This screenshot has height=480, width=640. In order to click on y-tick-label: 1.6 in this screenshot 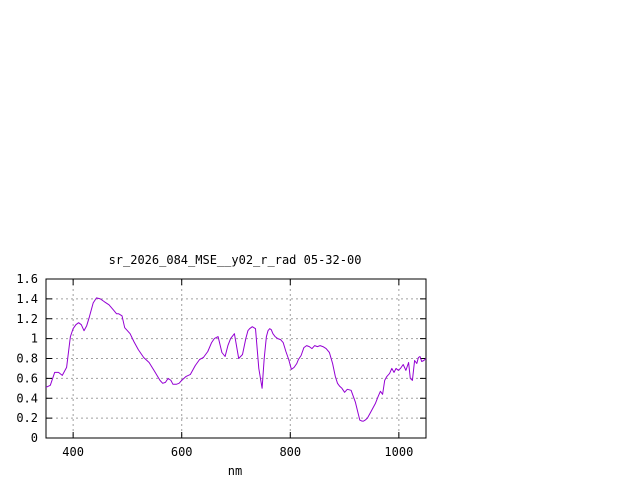, I will do `click(27, 279)`.